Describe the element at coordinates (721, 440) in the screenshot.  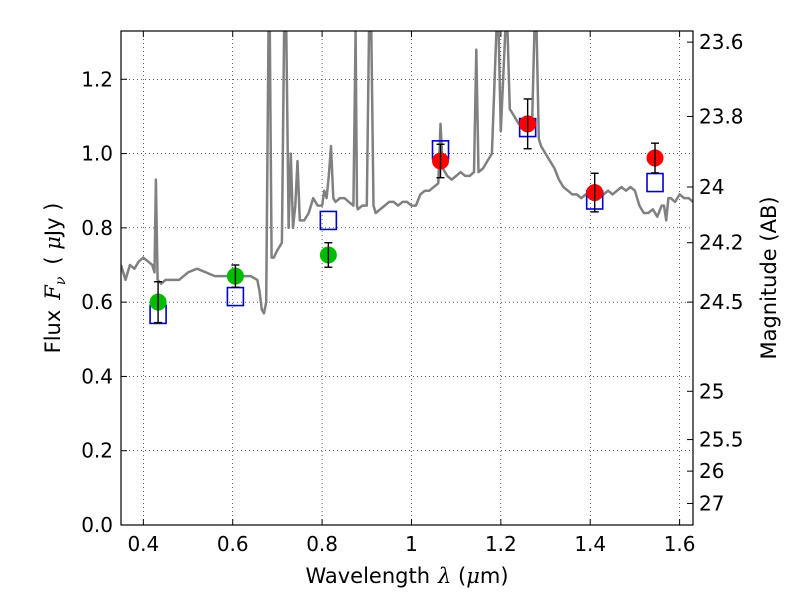
I see `y2-tick-label: 25.5` at that location.